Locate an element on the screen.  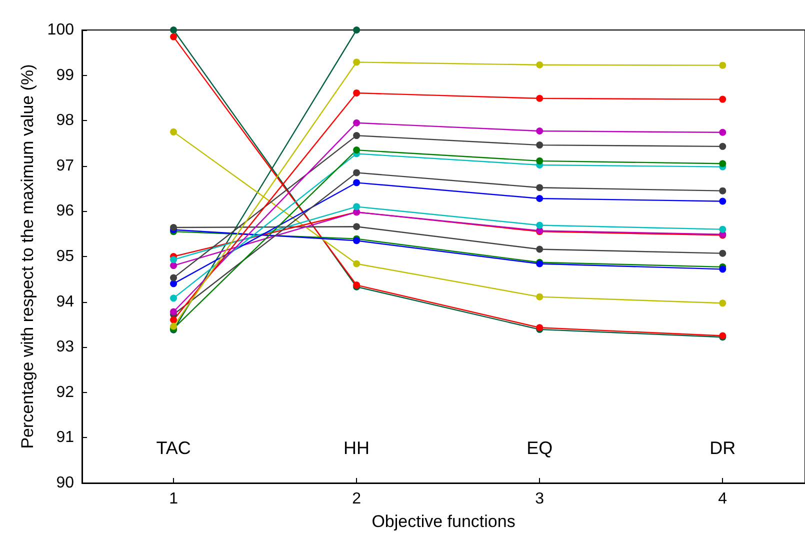
y-tick-label: 92 is located at coordinates (65, 392).